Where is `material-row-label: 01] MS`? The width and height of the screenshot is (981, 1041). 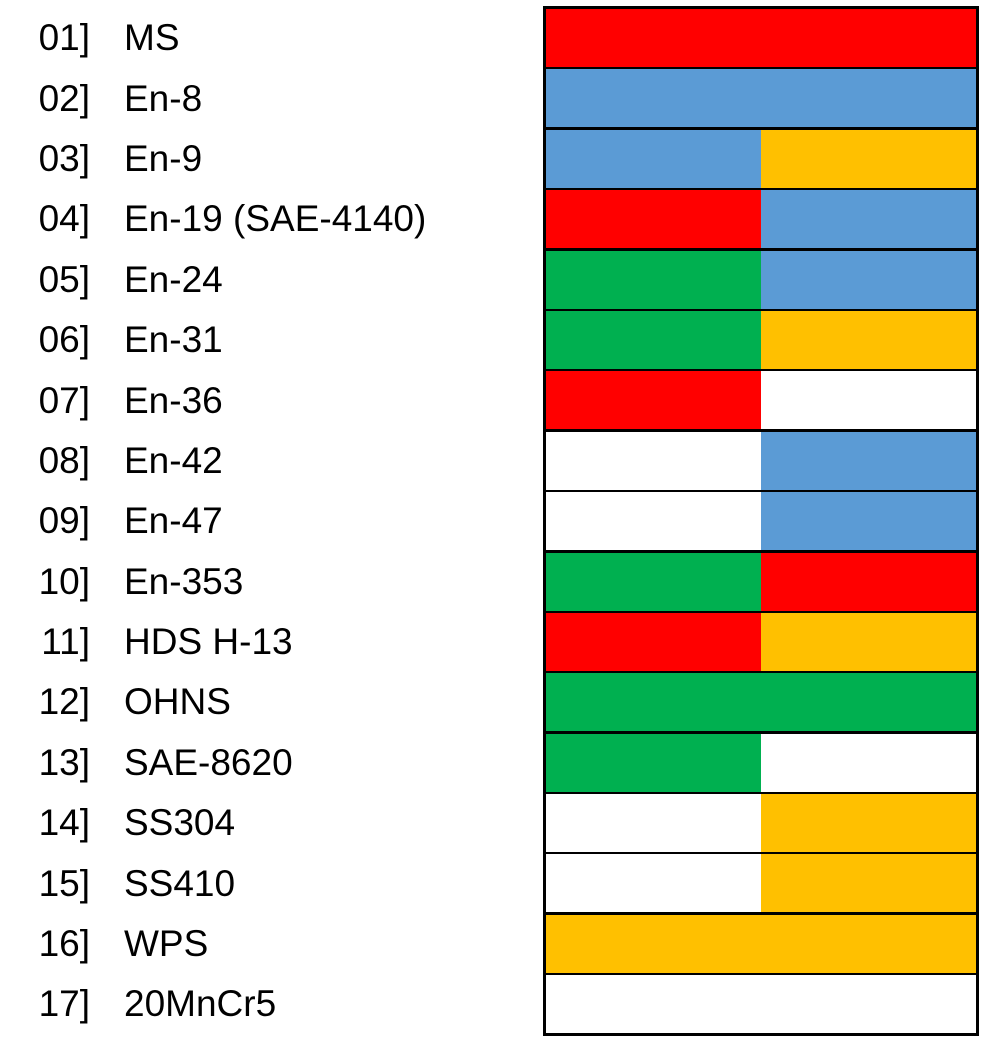 material-row-label: 01] MS is located at coordinates (260, 38).